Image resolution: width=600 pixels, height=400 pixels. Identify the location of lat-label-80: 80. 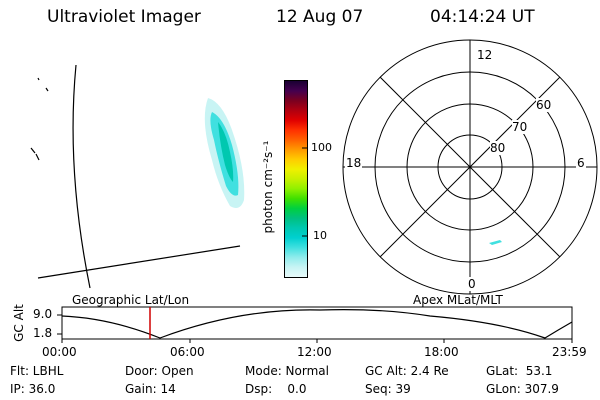
(498, 148).